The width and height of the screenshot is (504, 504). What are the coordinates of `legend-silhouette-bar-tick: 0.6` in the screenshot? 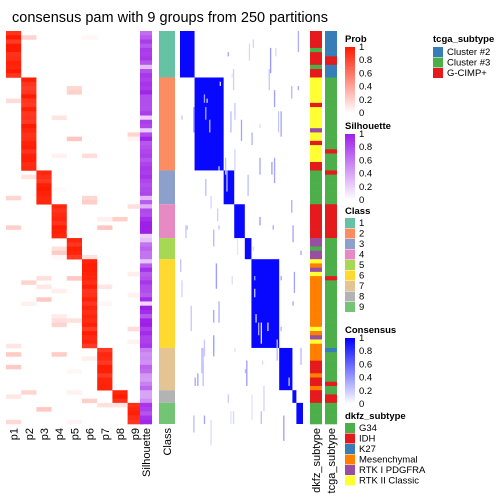 It's located at (365, 160).